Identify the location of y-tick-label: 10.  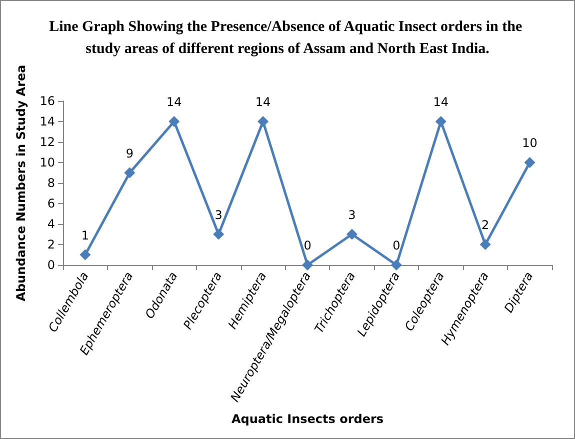
(47, 163).